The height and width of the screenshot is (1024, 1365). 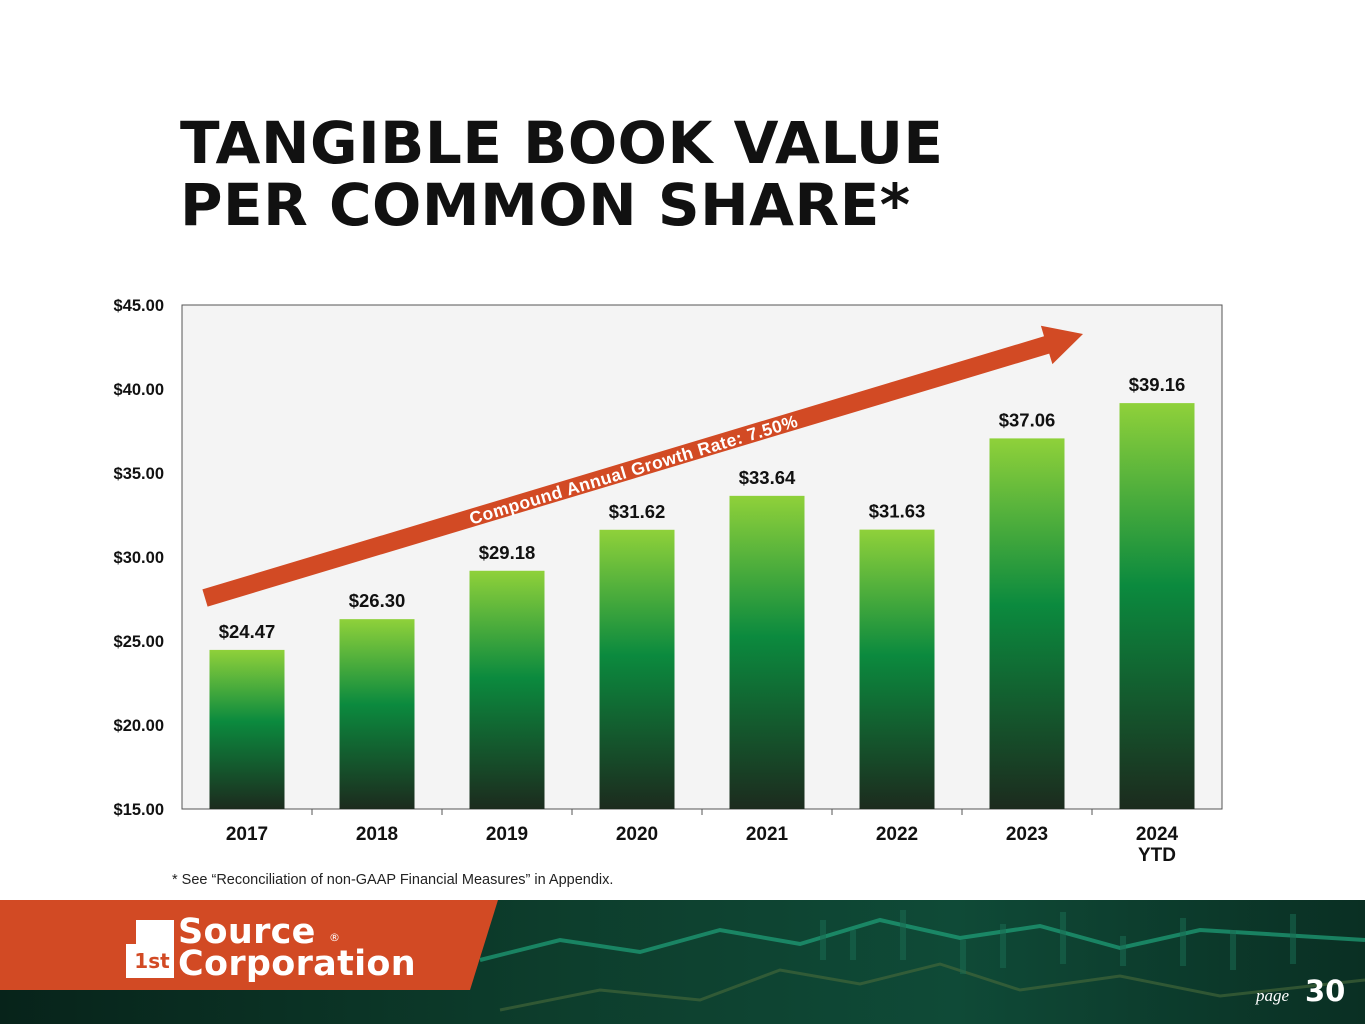 What do you see at coordinates (1157, 855) in the screenshot?
I see `x-tick-label: YTD` at bounding box center [1157, 855].